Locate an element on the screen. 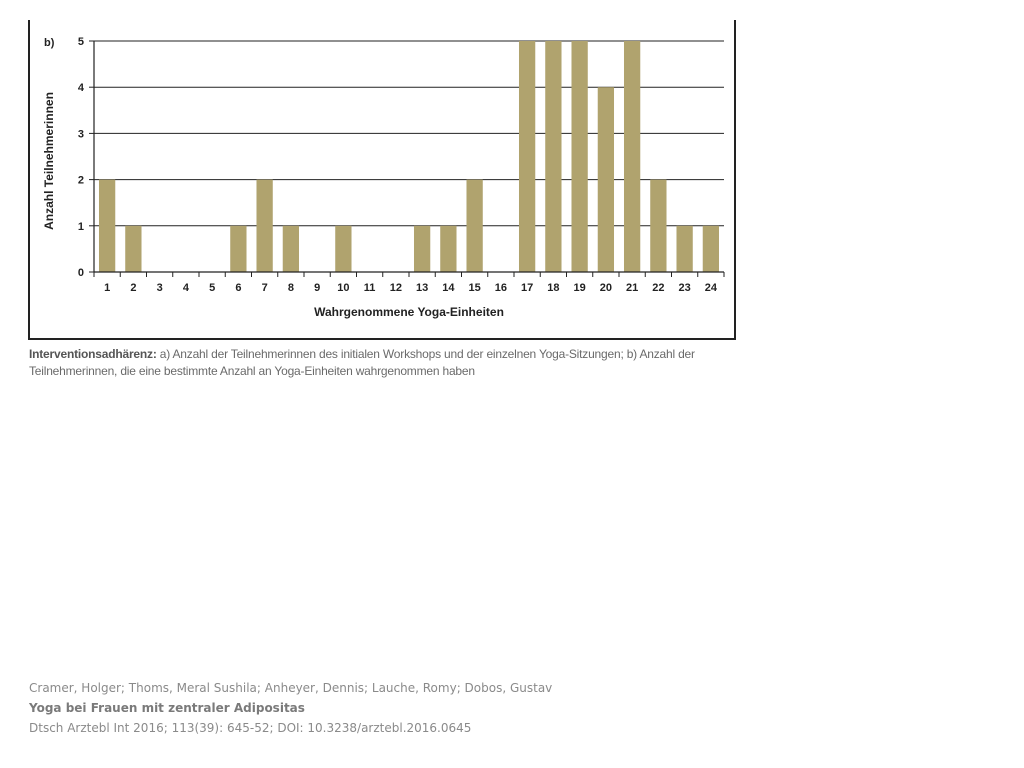 This screenshot has width=1024, height=768. caption-lead: Interventionsadhärenz: is located at coordinates (93, 354).